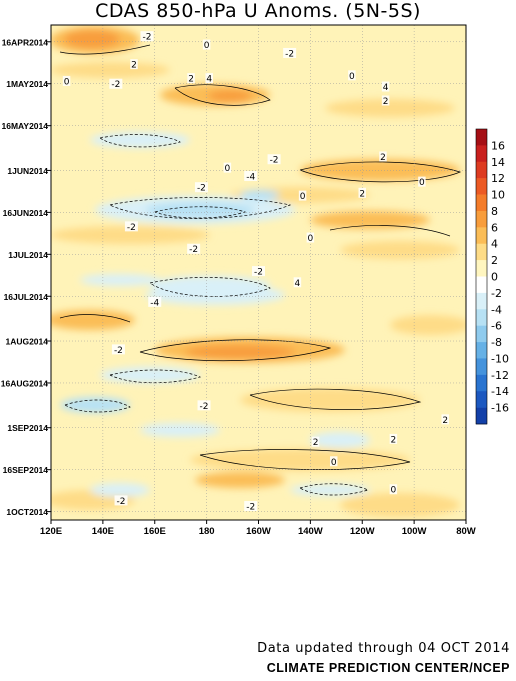 This screenshot has height=681, width=516. I want to click on svg-text: 4, so click(298, 284).